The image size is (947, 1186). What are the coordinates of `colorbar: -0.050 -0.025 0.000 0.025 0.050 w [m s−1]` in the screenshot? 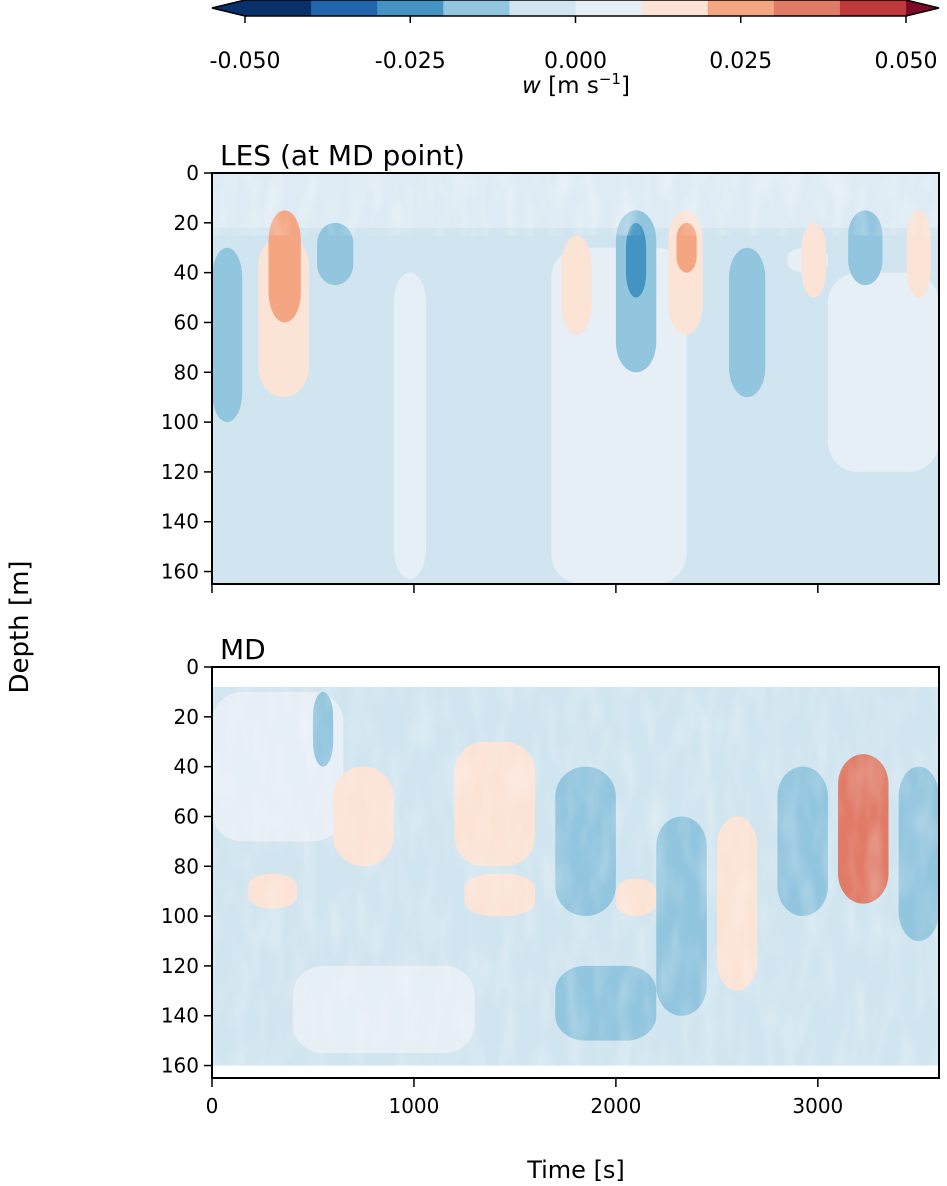 It's located at (575, 49).